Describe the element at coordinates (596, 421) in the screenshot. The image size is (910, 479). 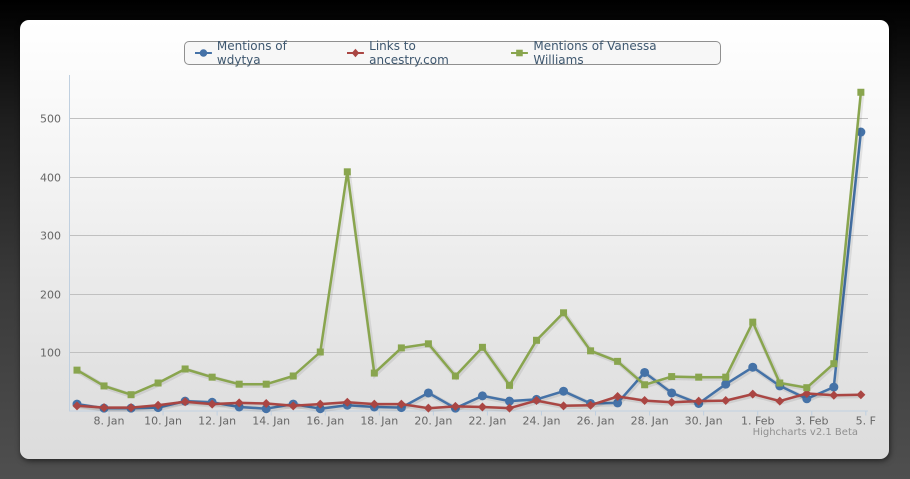
I see `x-tick-label: 26. Jan` at that location.